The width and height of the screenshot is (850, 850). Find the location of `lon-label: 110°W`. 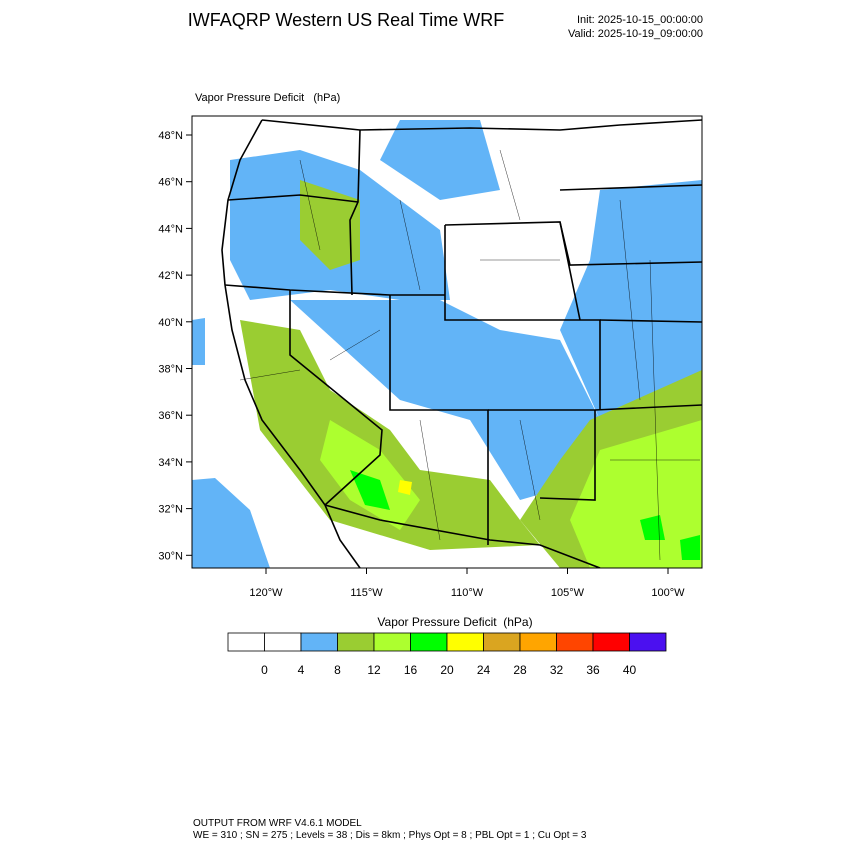

lon-label: 110°W is located at coordinates (467, 593).